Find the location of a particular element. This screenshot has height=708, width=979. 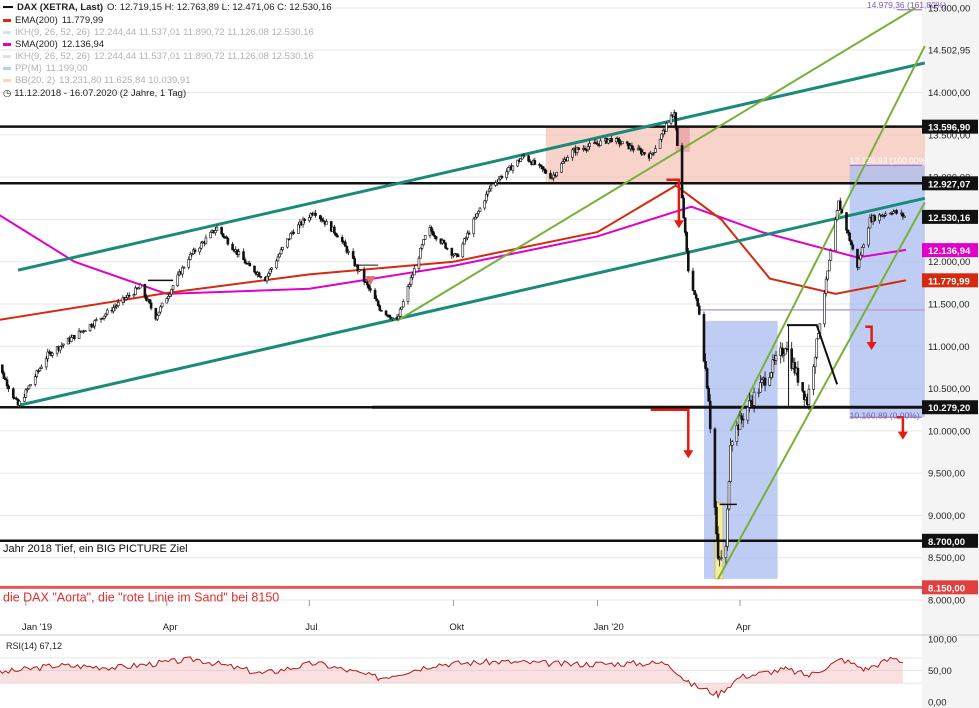

y-tick-label: 14.502,95 is located at coordinates (949, 51).